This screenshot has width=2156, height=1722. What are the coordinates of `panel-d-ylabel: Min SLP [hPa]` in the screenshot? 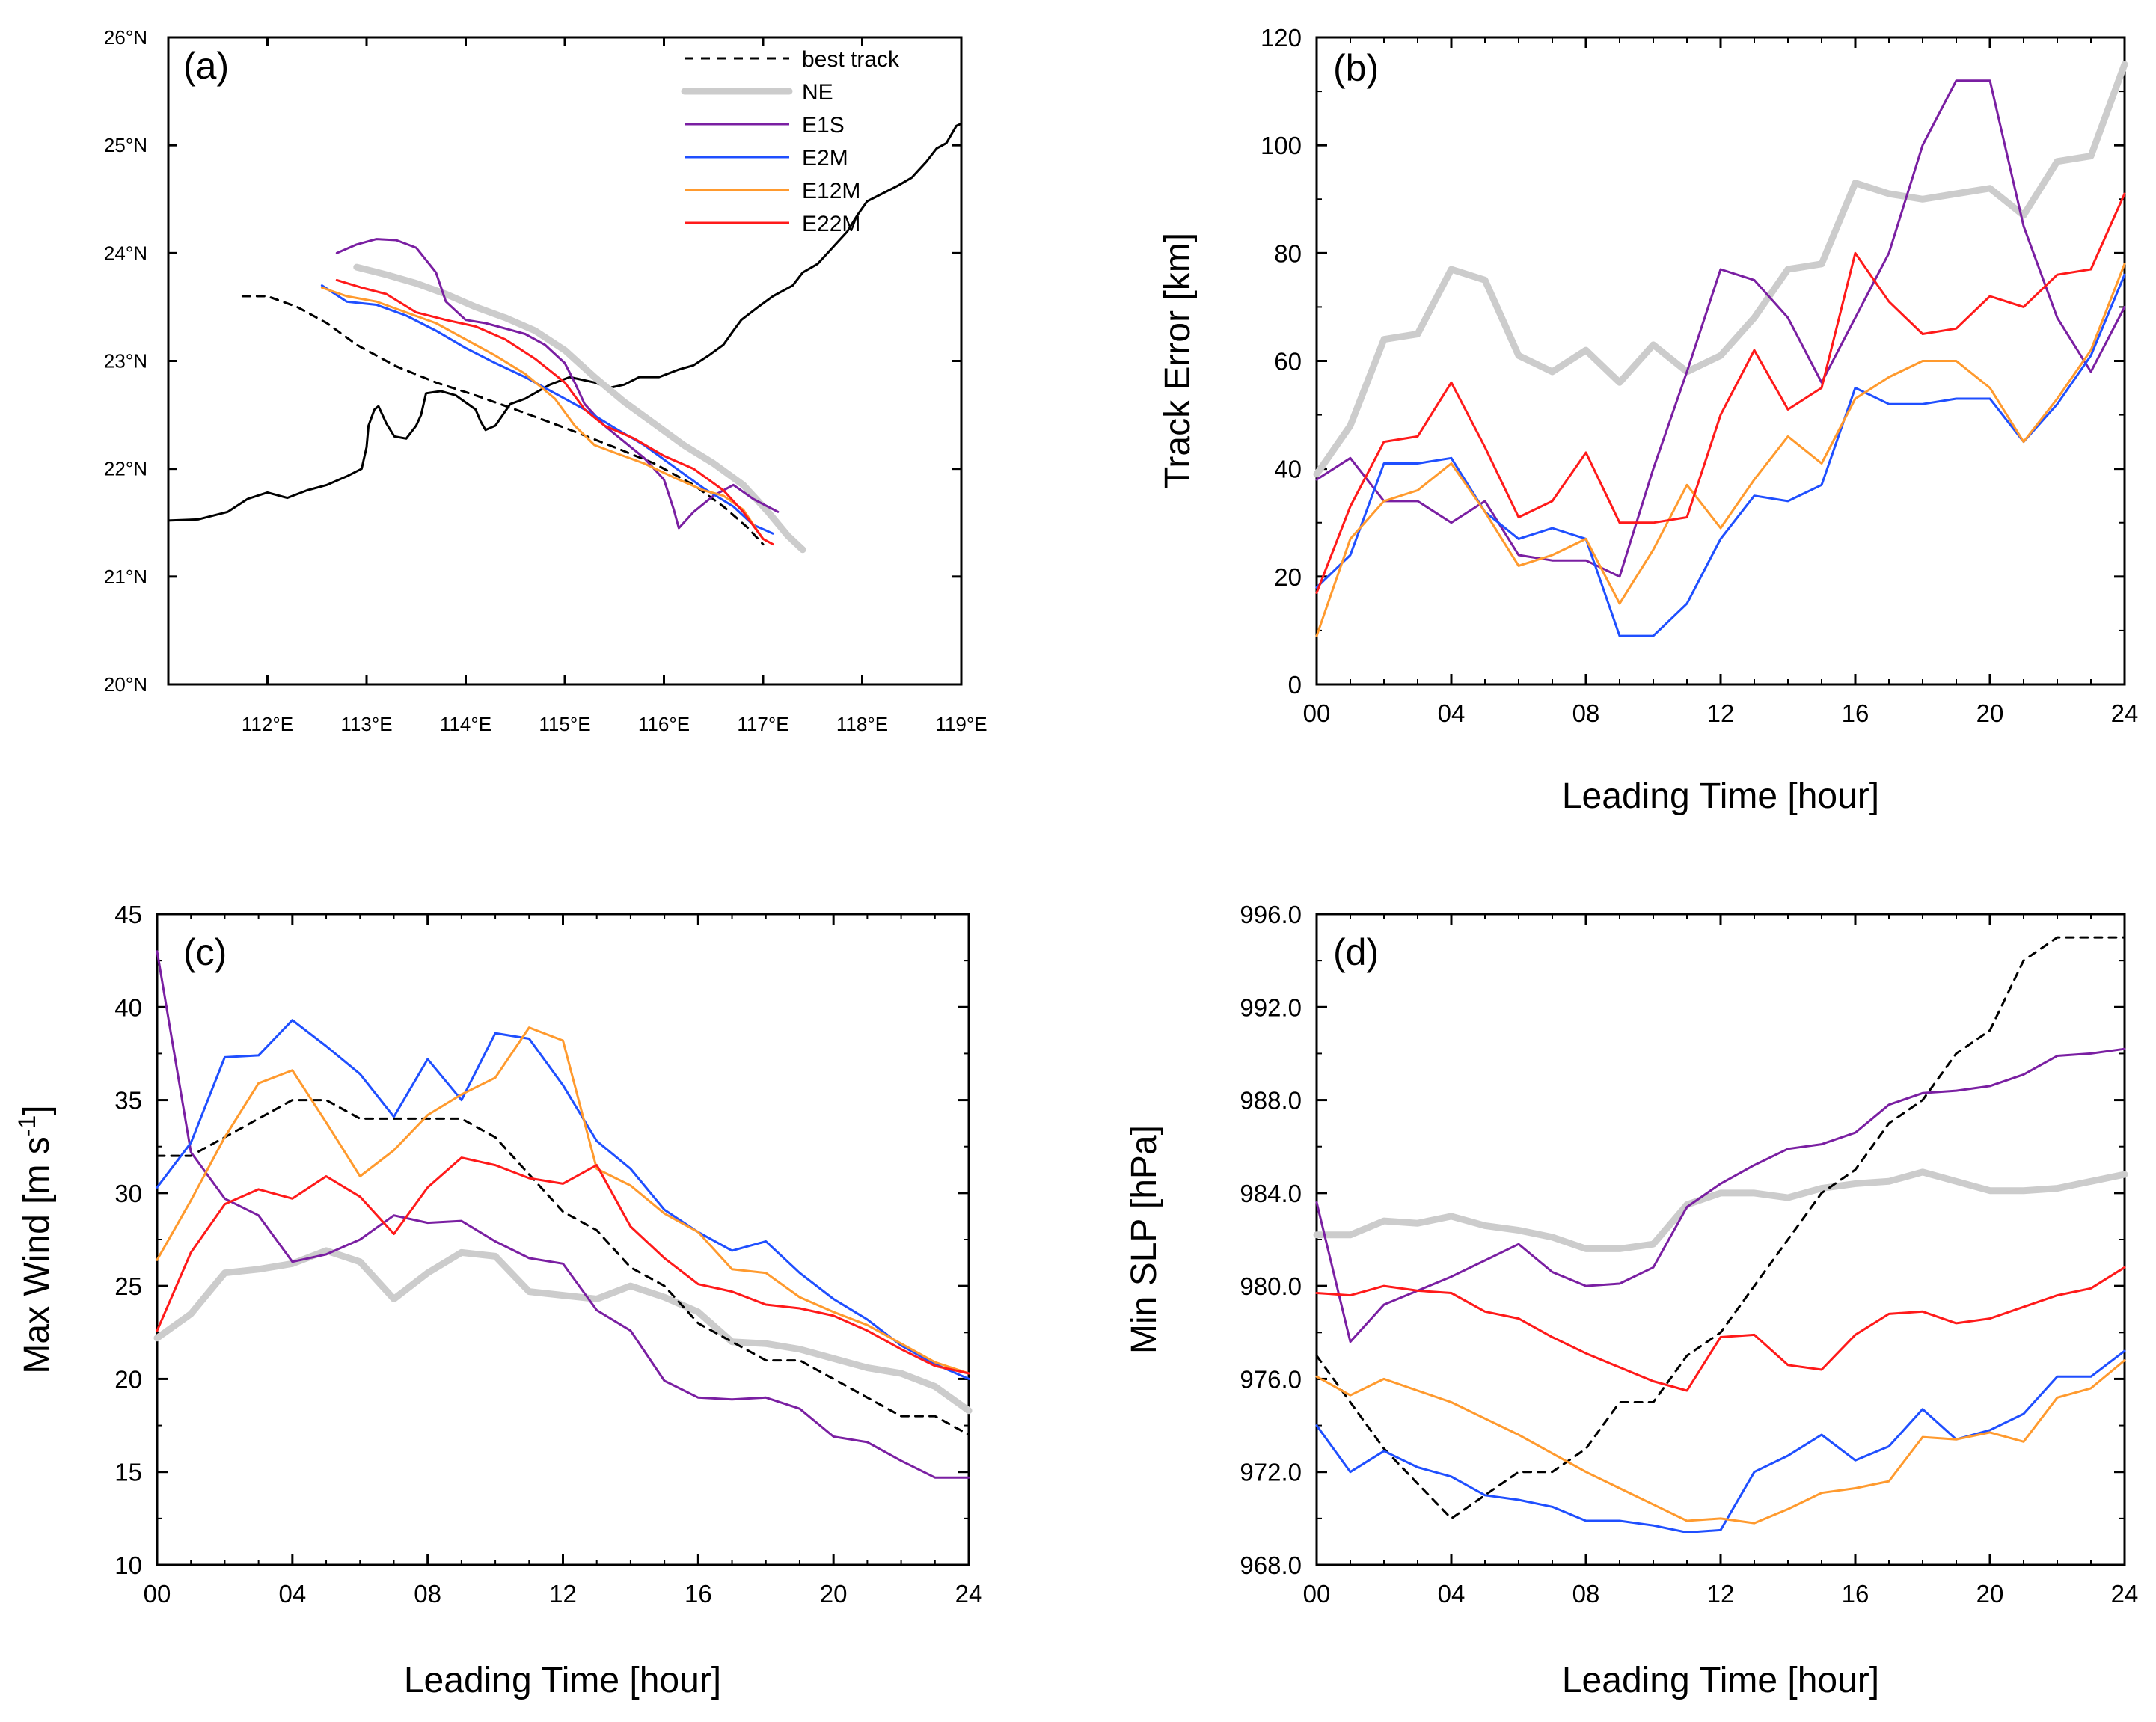 It's located at (1144, 1239).